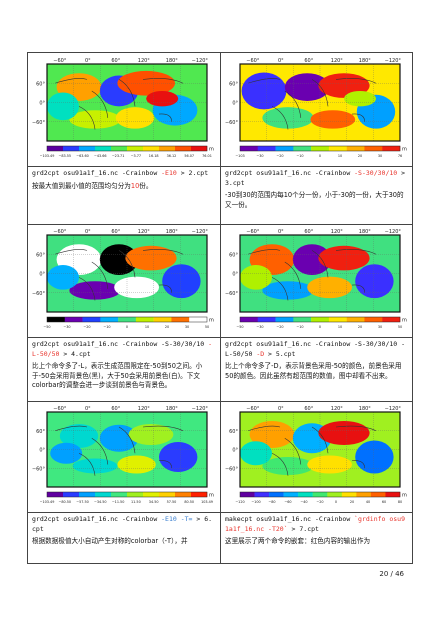  What do you see at coordinates (123, 542) in the screenshot?
I see `description-text: 根据数据极值大小自动产生对称的colorbar（-T），并` at bounding box center [123, 542].